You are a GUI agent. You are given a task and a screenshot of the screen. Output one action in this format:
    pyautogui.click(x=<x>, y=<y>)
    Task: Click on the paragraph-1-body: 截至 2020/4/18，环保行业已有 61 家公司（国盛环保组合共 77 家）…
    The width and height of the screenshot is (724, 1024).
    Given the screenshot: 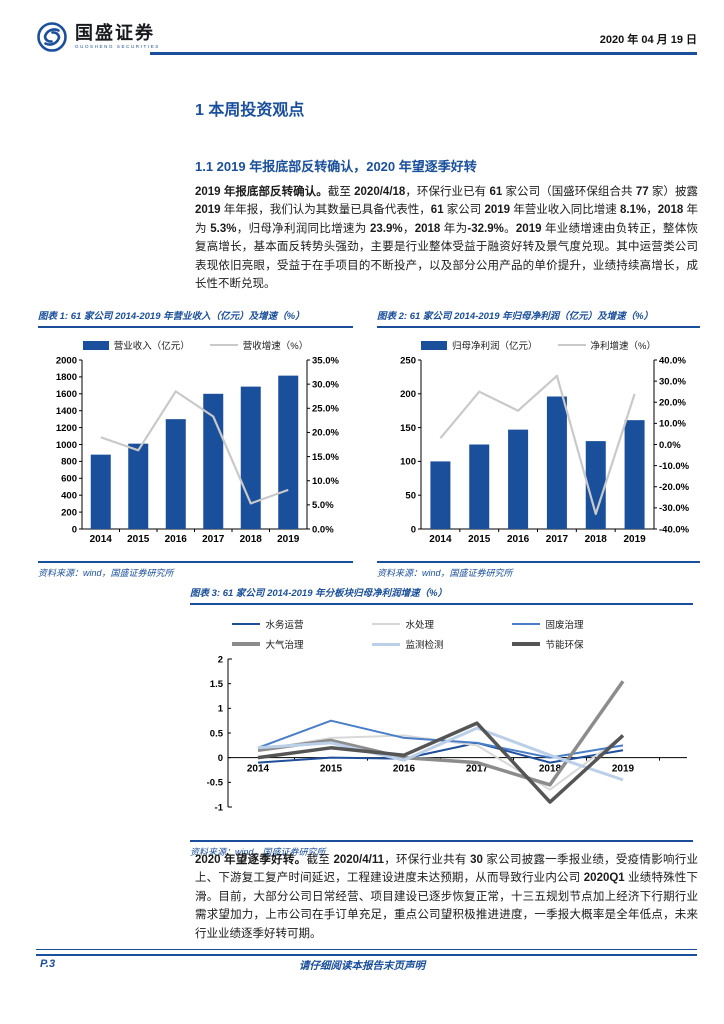 What is the action you would take?
    pyautogui.click(x=447, y=238)
    